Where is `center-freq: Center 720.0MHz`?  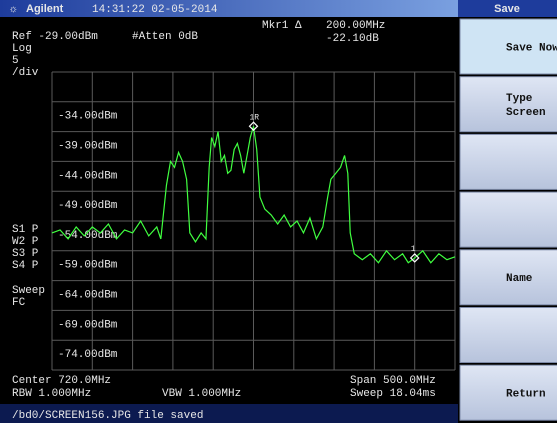
center-freq: Center 720.0MHz is located at coordinates (61, 381).